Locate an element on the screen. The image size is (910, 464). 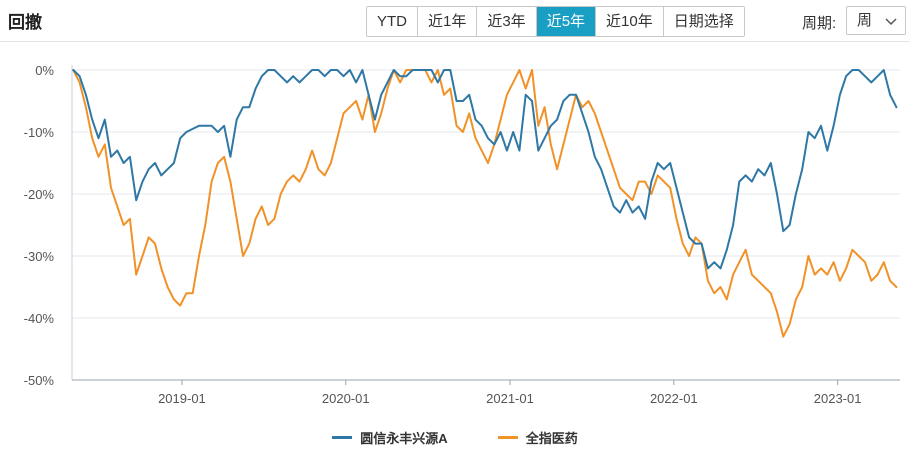
legend-item-index: 全指医药 is located at coordinates (537, 437).